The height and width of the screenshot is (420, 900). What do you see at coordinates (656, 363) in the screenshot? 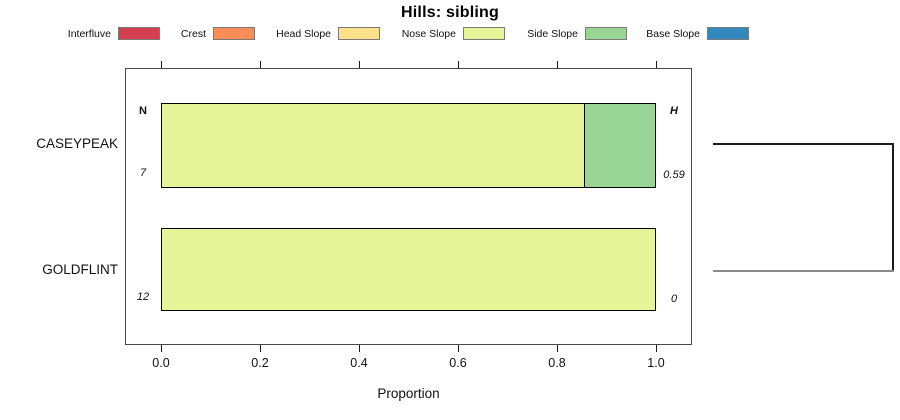
I see `x-tick-label: 1.0` at bounding box center [656, 363].